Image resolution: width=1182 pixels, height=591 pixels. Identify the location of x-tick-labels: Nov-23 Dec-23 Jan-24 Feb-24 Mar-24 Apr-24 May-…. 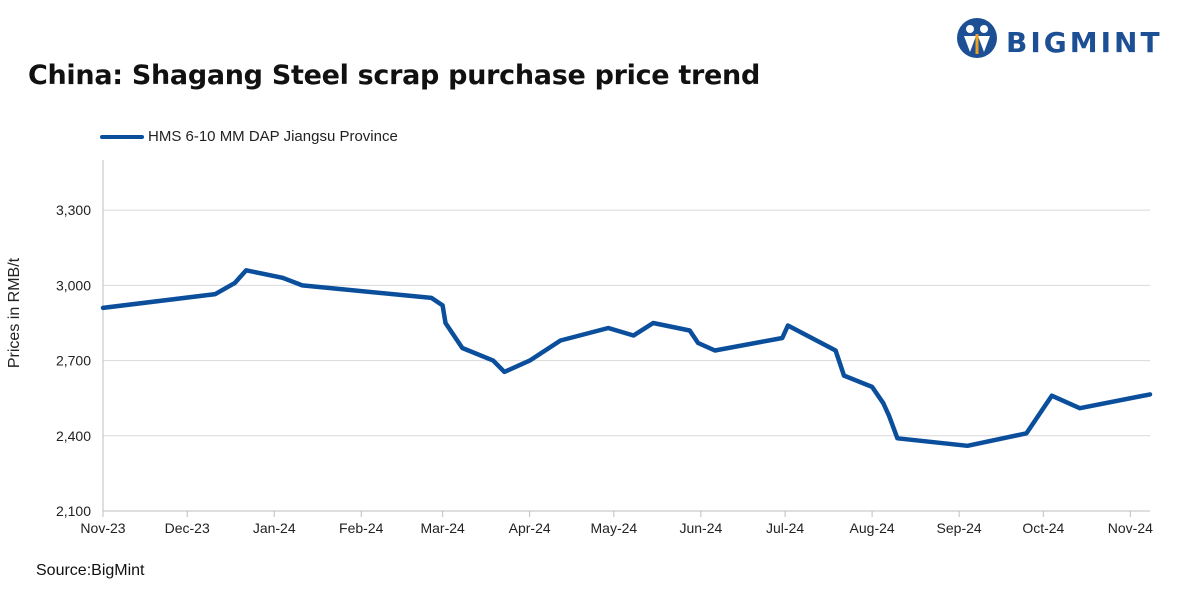
(616, 523).